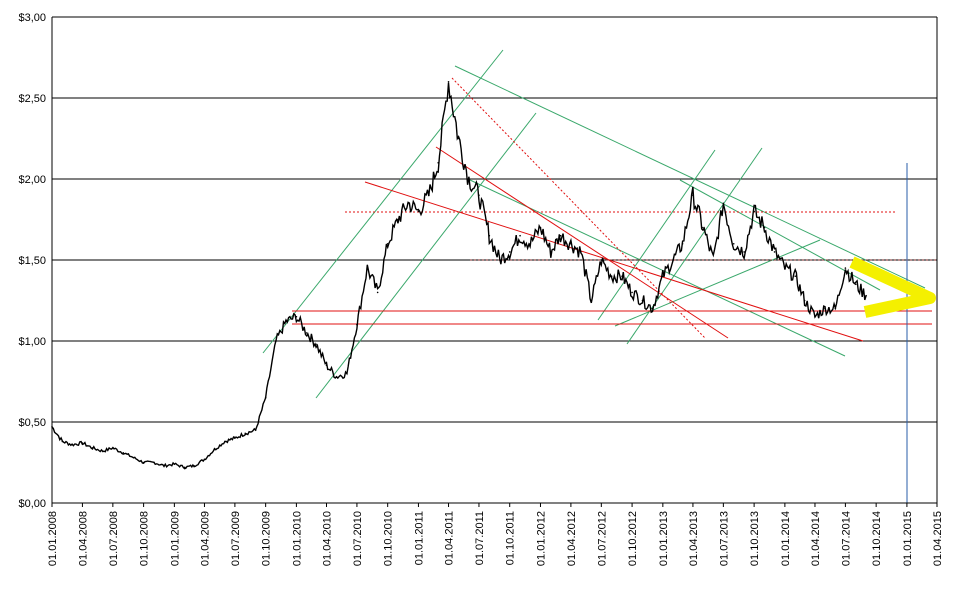 Image resolution: width=953 pixels, height=589 pixels. Describe the element at coordinates (53, 538) in the screenshot. I see `x-tick-label: 01.01.2008` at that location.